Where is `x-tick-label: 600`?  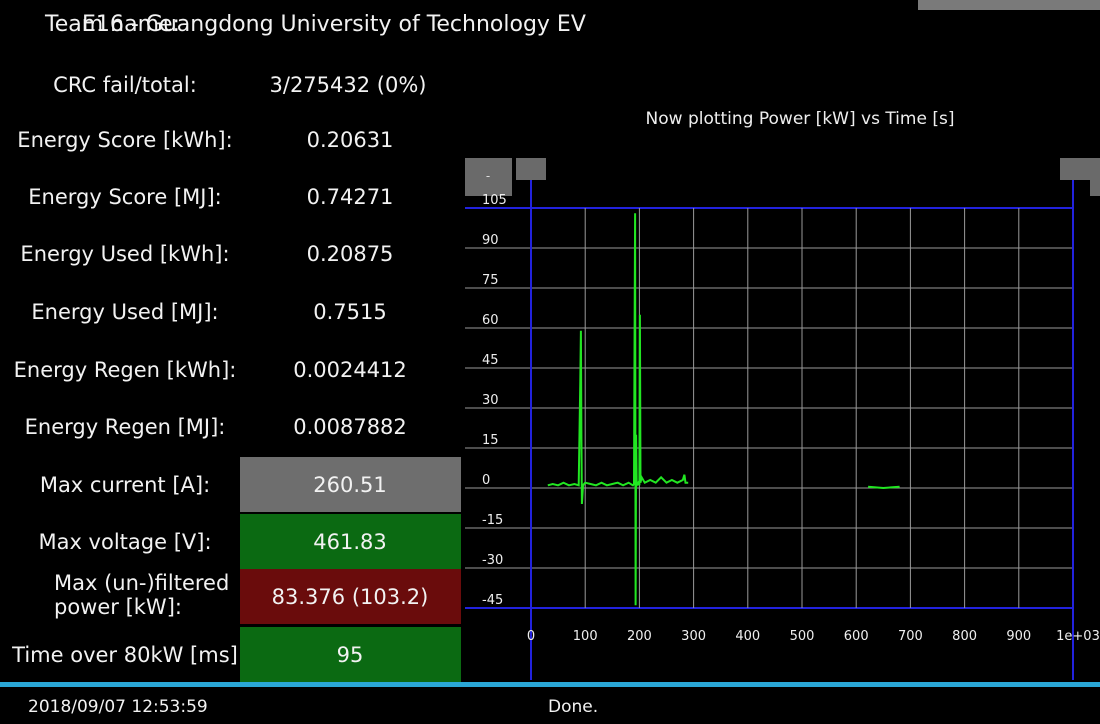
x-tick-label: 600 is located at coordinates (856, 636).